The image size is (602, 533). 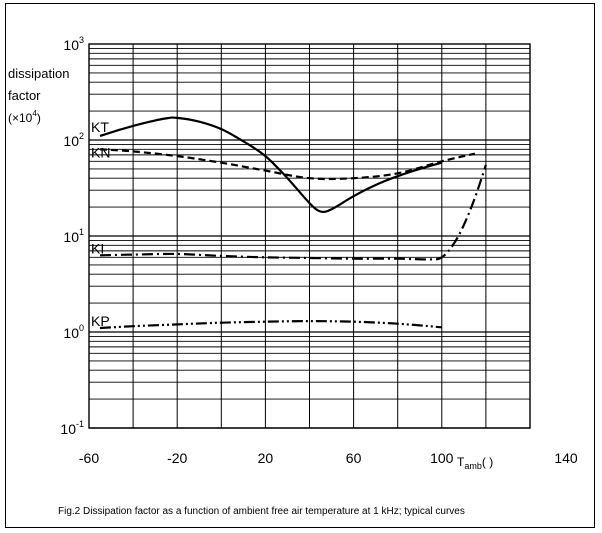 What do you see at coordinates (72, 428) in the screenshot?
I see `y-tick-label: 10⁻¹` at bounding box center [72, 428].